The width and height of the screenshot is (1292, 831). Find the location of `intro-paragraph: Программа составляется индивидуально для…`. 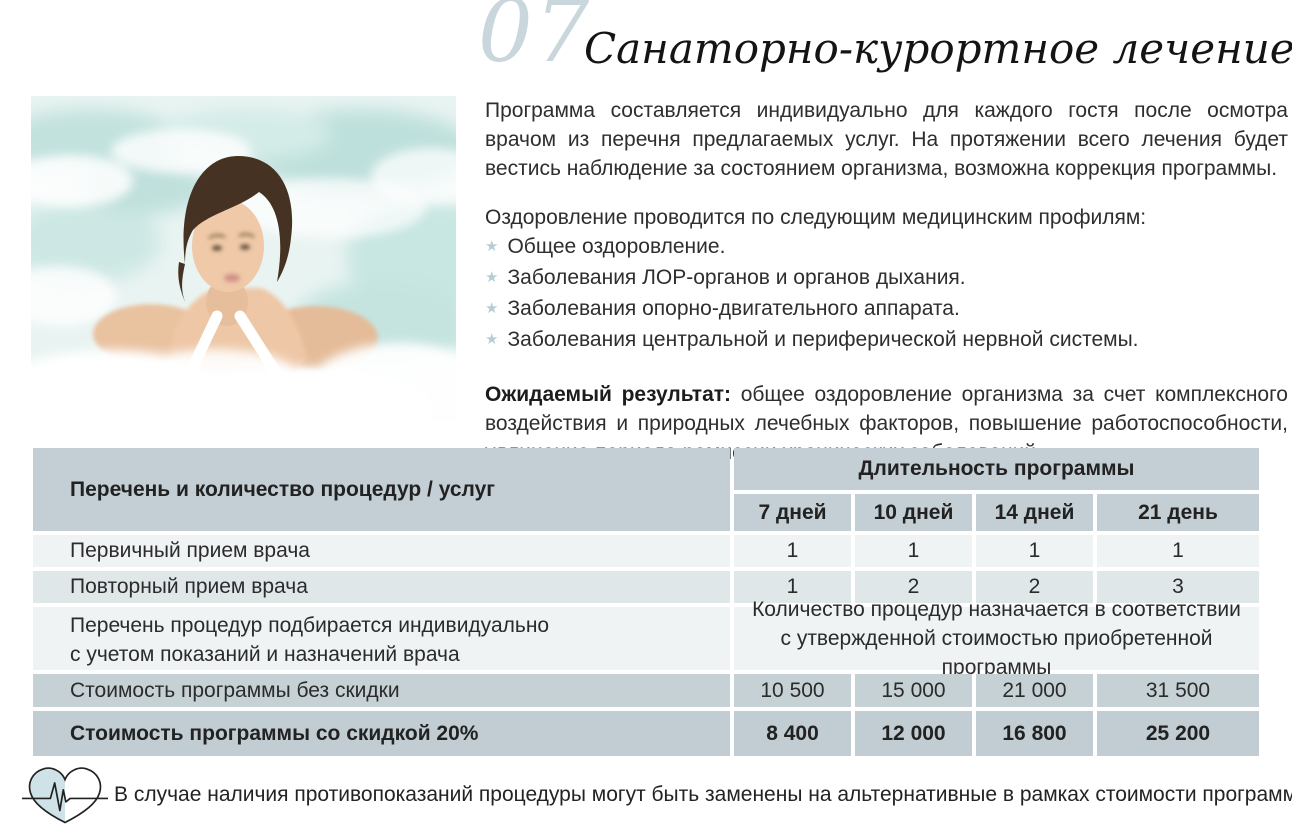

intro-paragraph: Программа составляется индивидуально для… is located at coordinates (886, 139).